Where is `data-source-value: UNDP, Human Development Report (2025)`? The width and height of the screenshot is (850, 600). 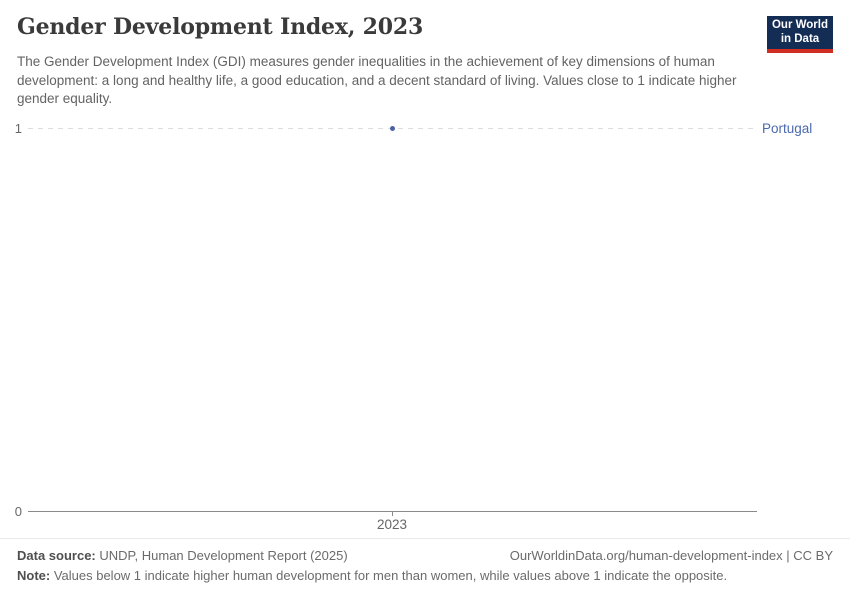
data-source-value: UNDP, Human Development Report (2025) is located at coordinates (221, 555).